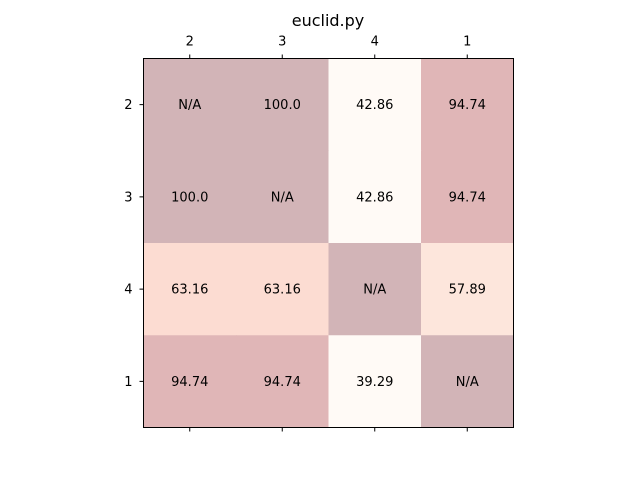  Describe the element at coordinates (375, 42) in the screenshot. I see `x-tick-label: 4` at that location.